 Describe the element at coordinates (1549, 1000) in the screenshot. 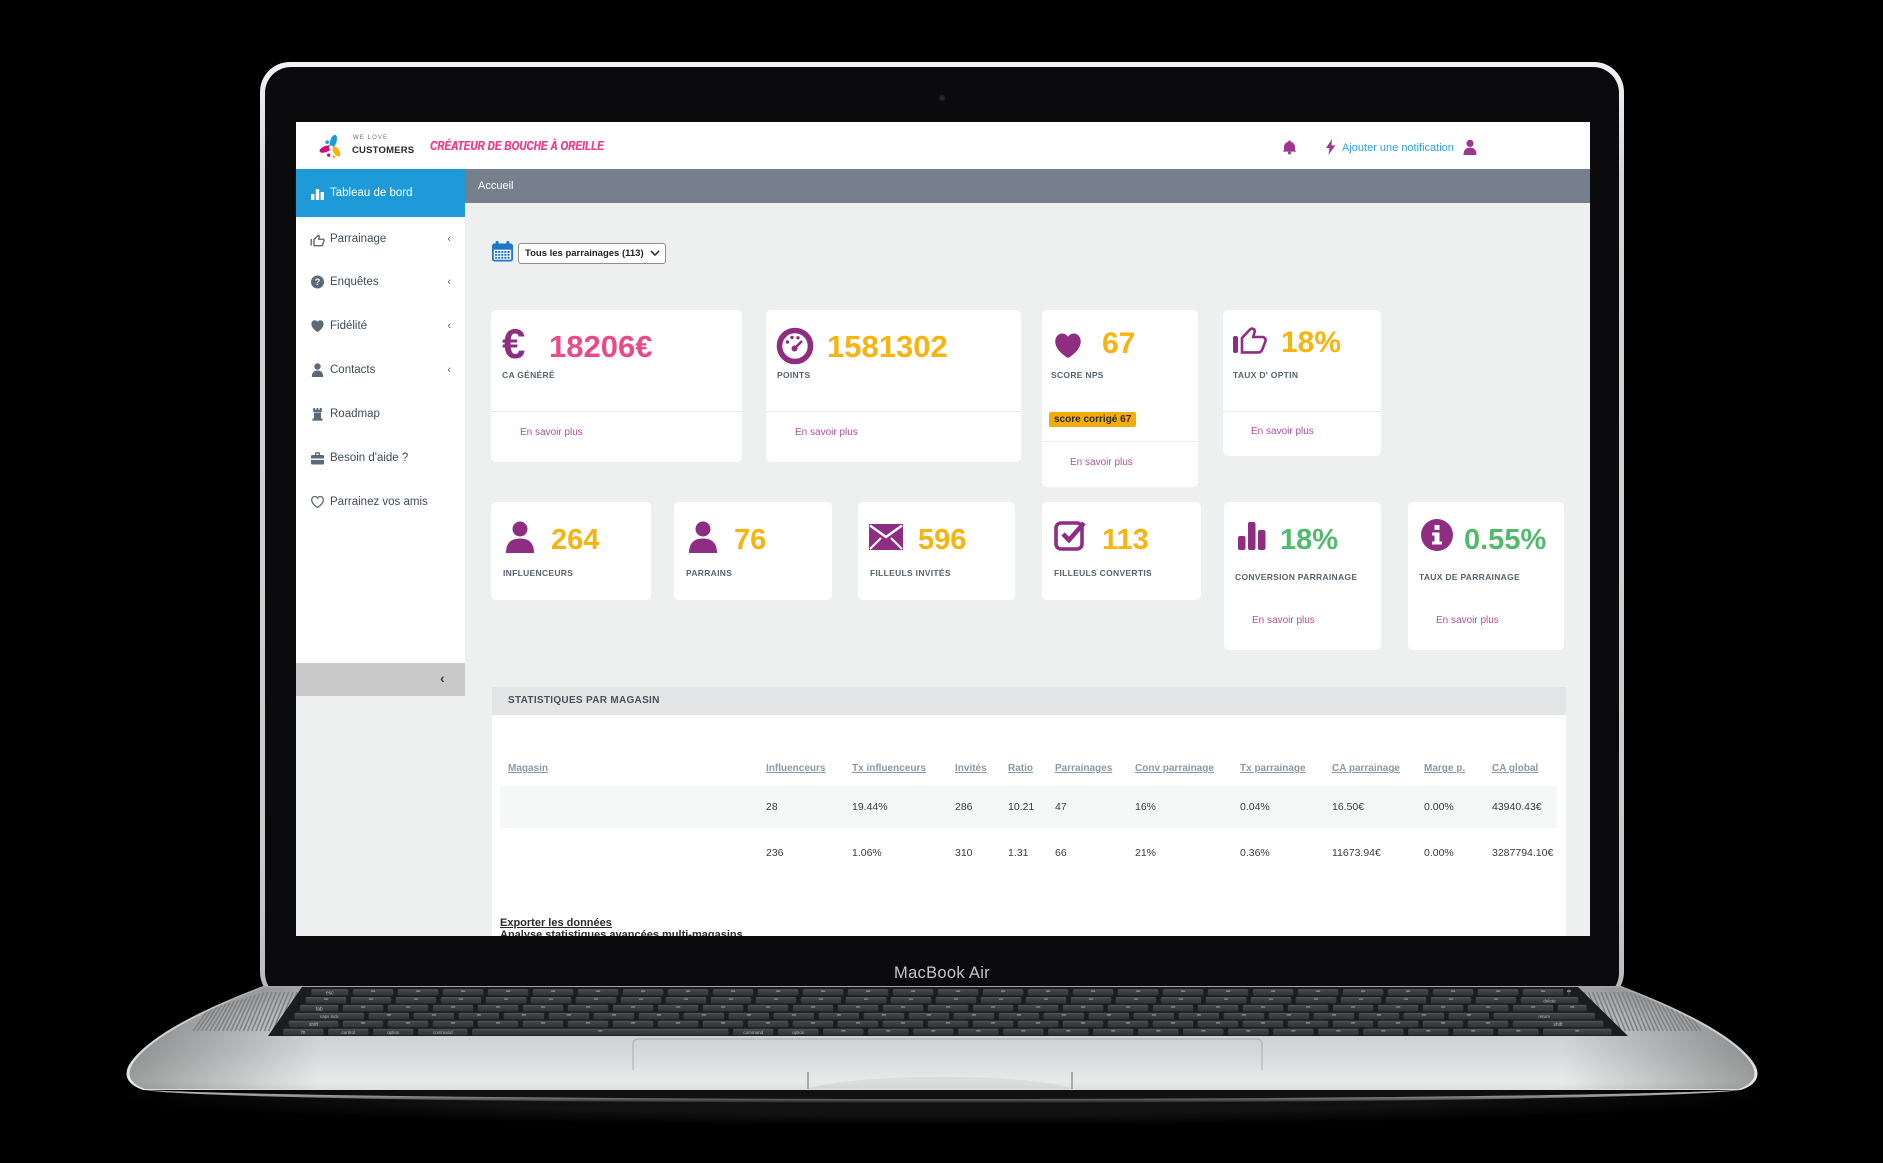

I see `svg-text: delete` at that location.